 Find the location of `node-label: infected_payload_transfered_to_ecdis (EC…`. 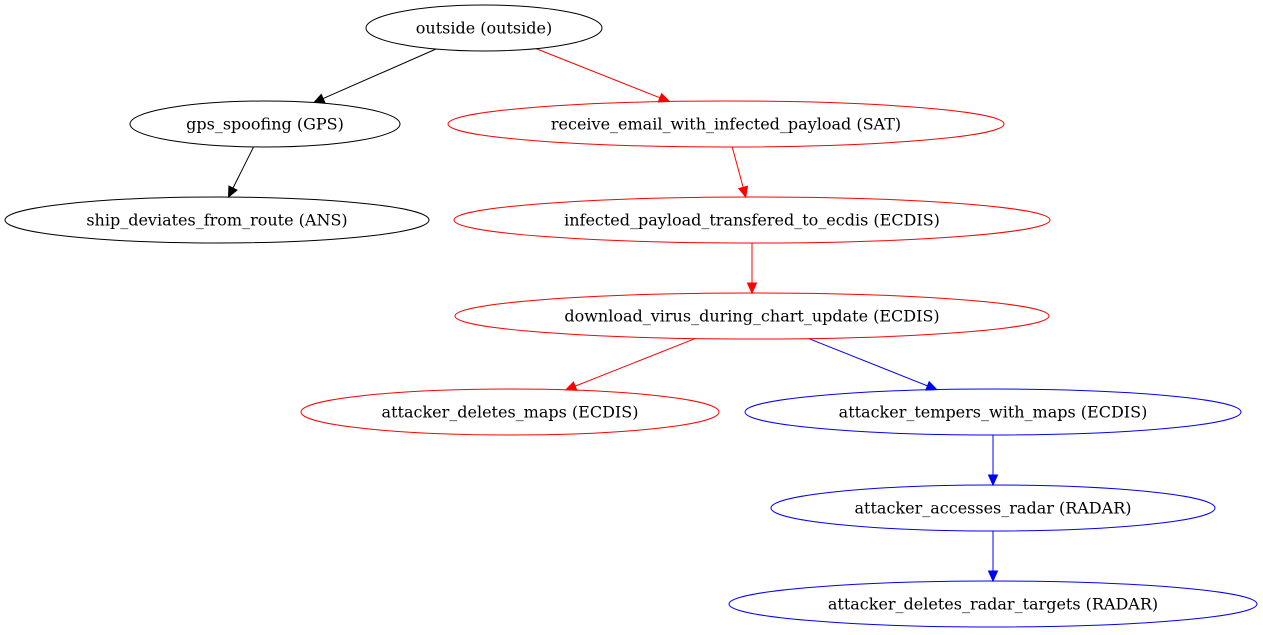

node-label: infected_payload_transfered_to_ecdis (EC… is located at coordinates (752, 220).